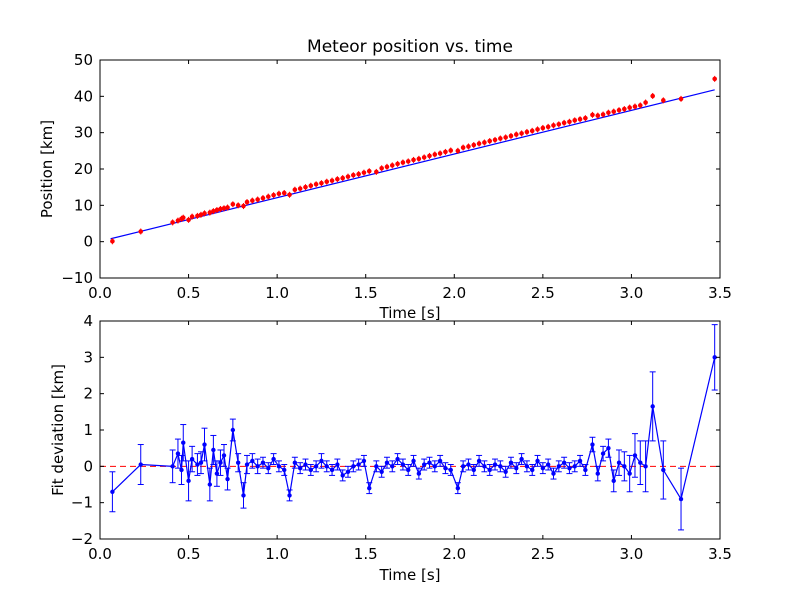 This screenshot has width=800, height=600. I want to click on x-tick-label: 3.0, so click(631, 293).